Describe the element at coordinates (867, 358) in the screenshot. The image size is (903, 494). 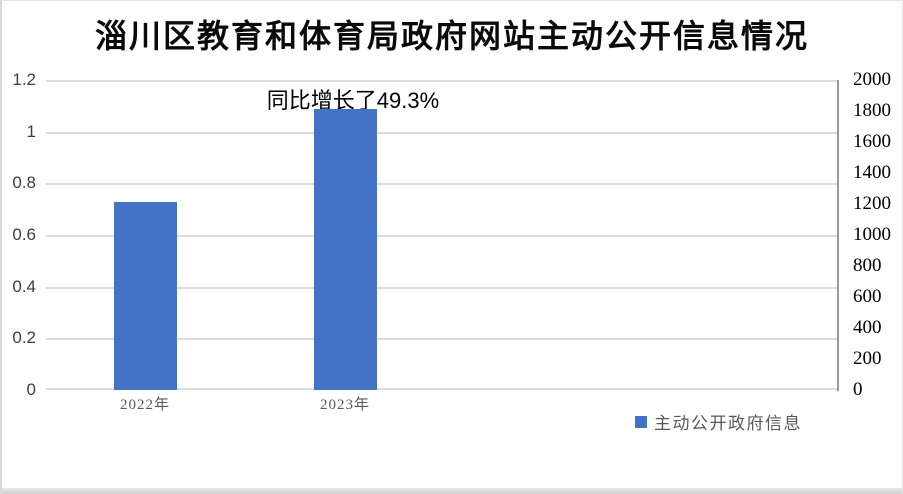
I see `right-axis-tick-label: 200` at that location.